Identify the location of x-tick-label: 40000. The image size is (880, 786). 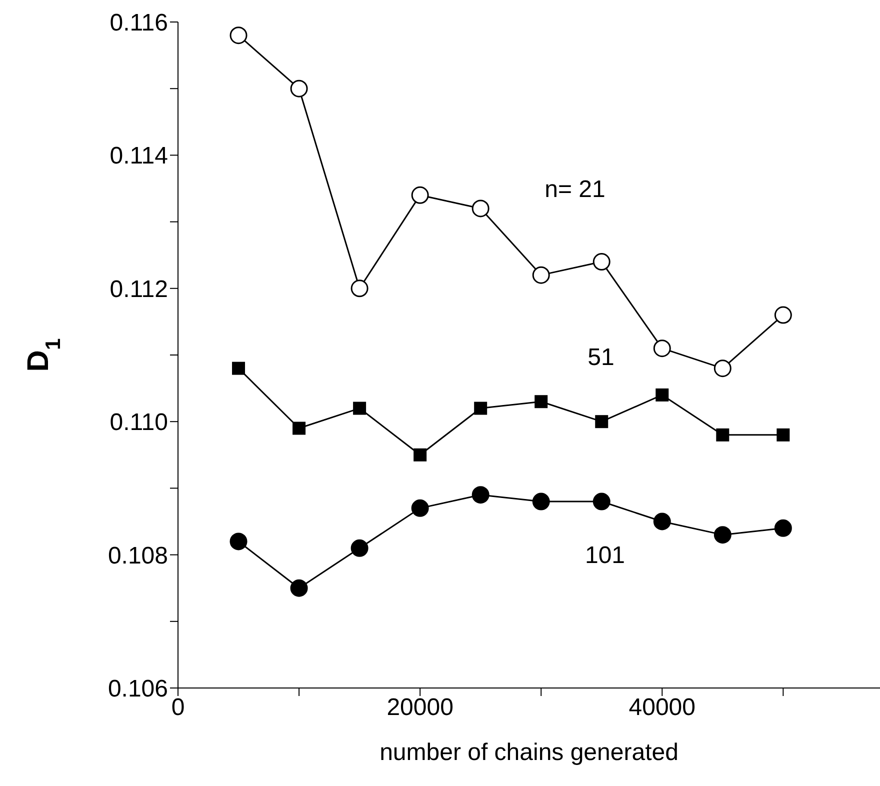
(662, 708).